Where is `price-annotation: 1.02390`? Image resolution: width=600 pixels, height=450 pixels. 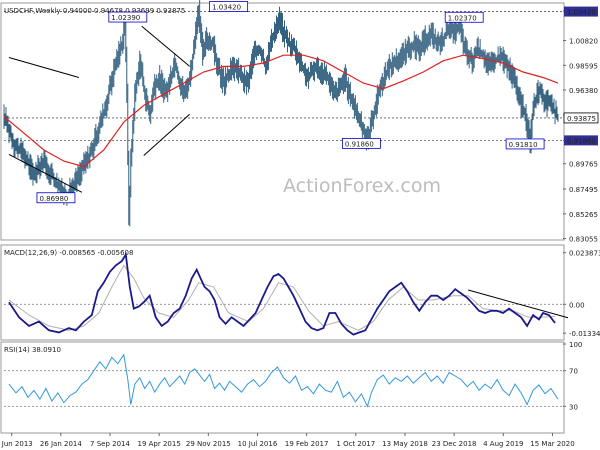 price-annotation: 1.02390 is located at coordinates (128, 17).